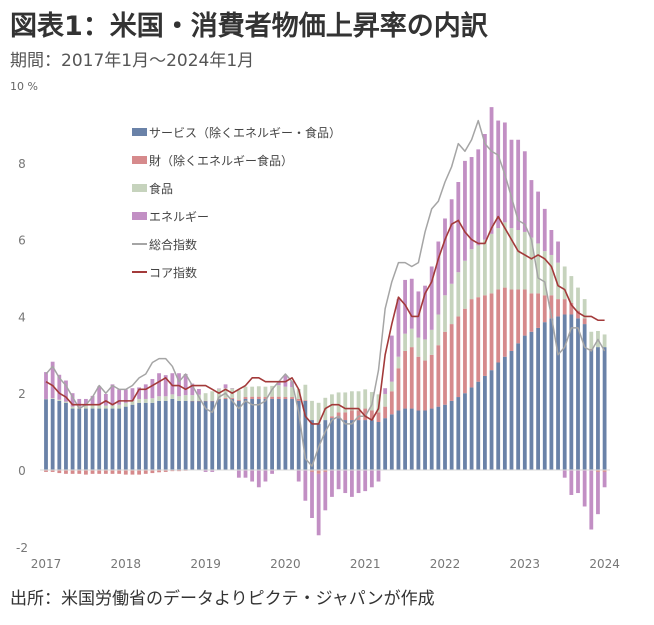 Image resolution: width=654 pixels, height=625 pixels. What do you see at coordinates (173, 244) in the screenshot?
I see `legend-label: 総合指数` at bounding box center [173, 244].